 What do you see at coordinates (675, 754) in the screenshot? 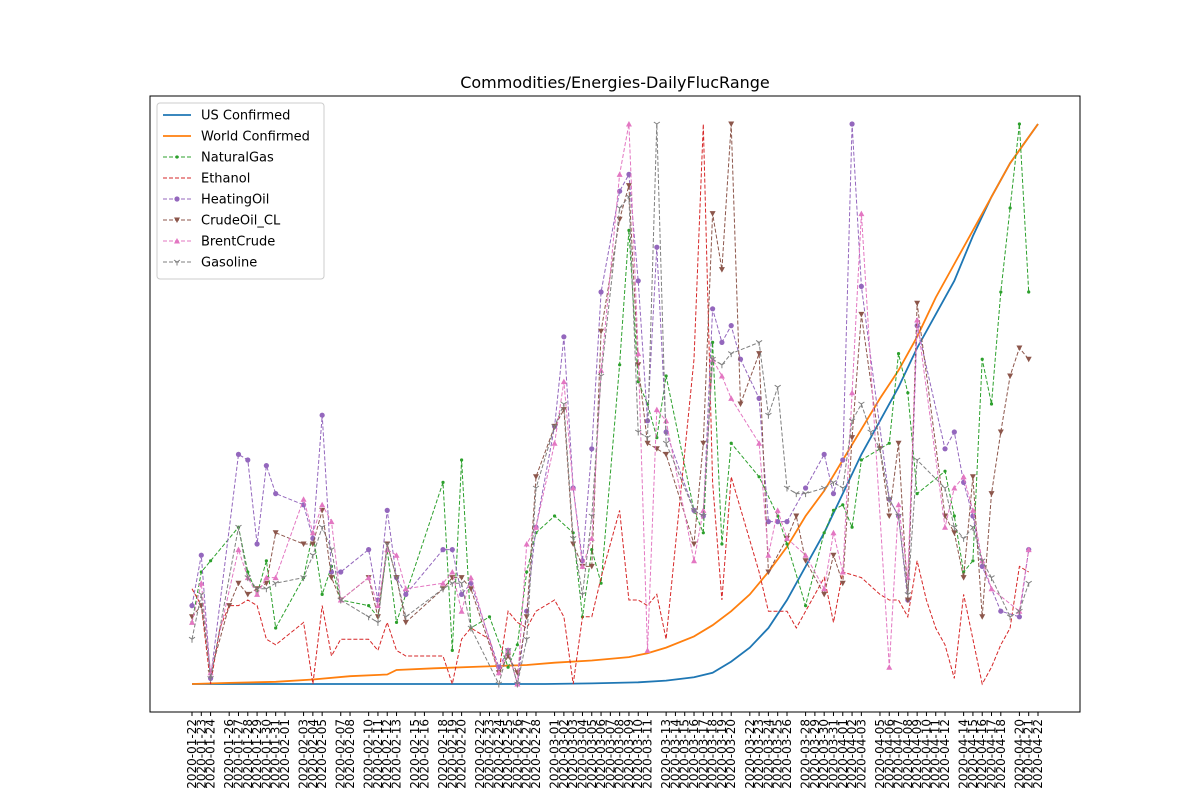
I see `x-tick-label: 2020-03-14` at bounding box center [675, 754].